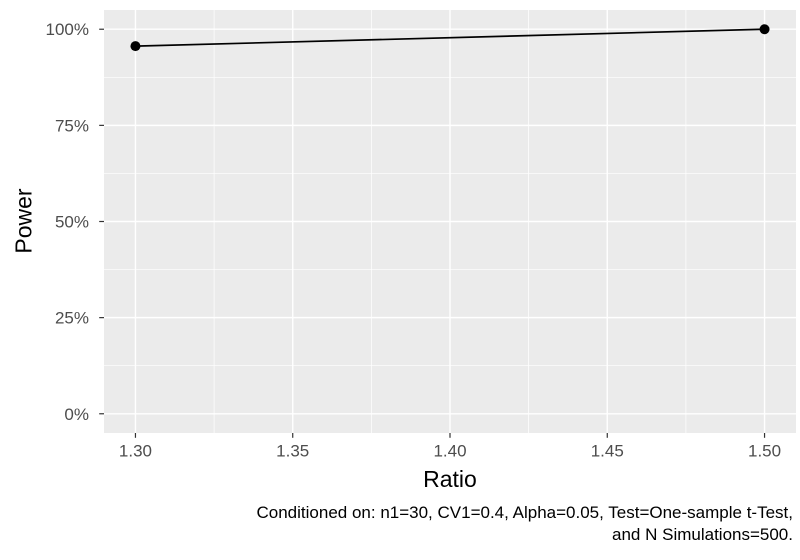 Image resolution: width=800 pixels, height=560 pixels. What do you see at coordinates (764, 451) in the screenshot?
I see `x-tick-label: 1.50` at bounding box center [764, 451].